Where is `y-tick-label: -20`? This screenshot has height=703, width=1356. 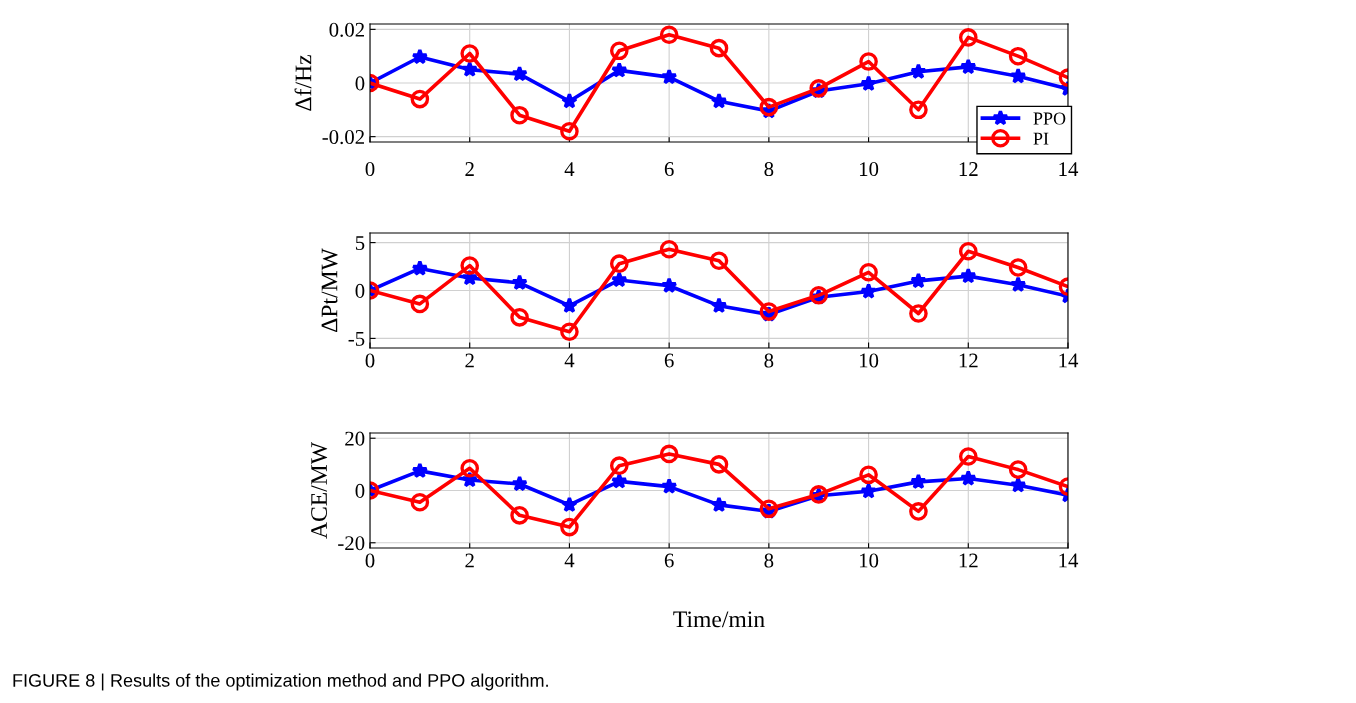 y-tick-label: -20 is located at coordinates (351, 543).